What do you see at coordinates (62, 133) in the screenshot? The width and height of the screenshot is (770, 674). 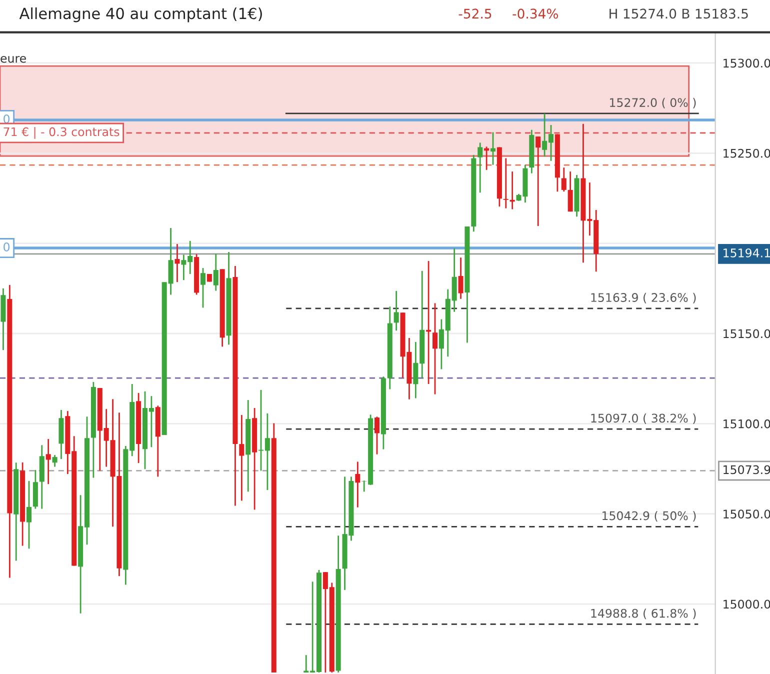 I see `annotation: 71 € | - 0.3 contrats` at bounding box center [62, 133].